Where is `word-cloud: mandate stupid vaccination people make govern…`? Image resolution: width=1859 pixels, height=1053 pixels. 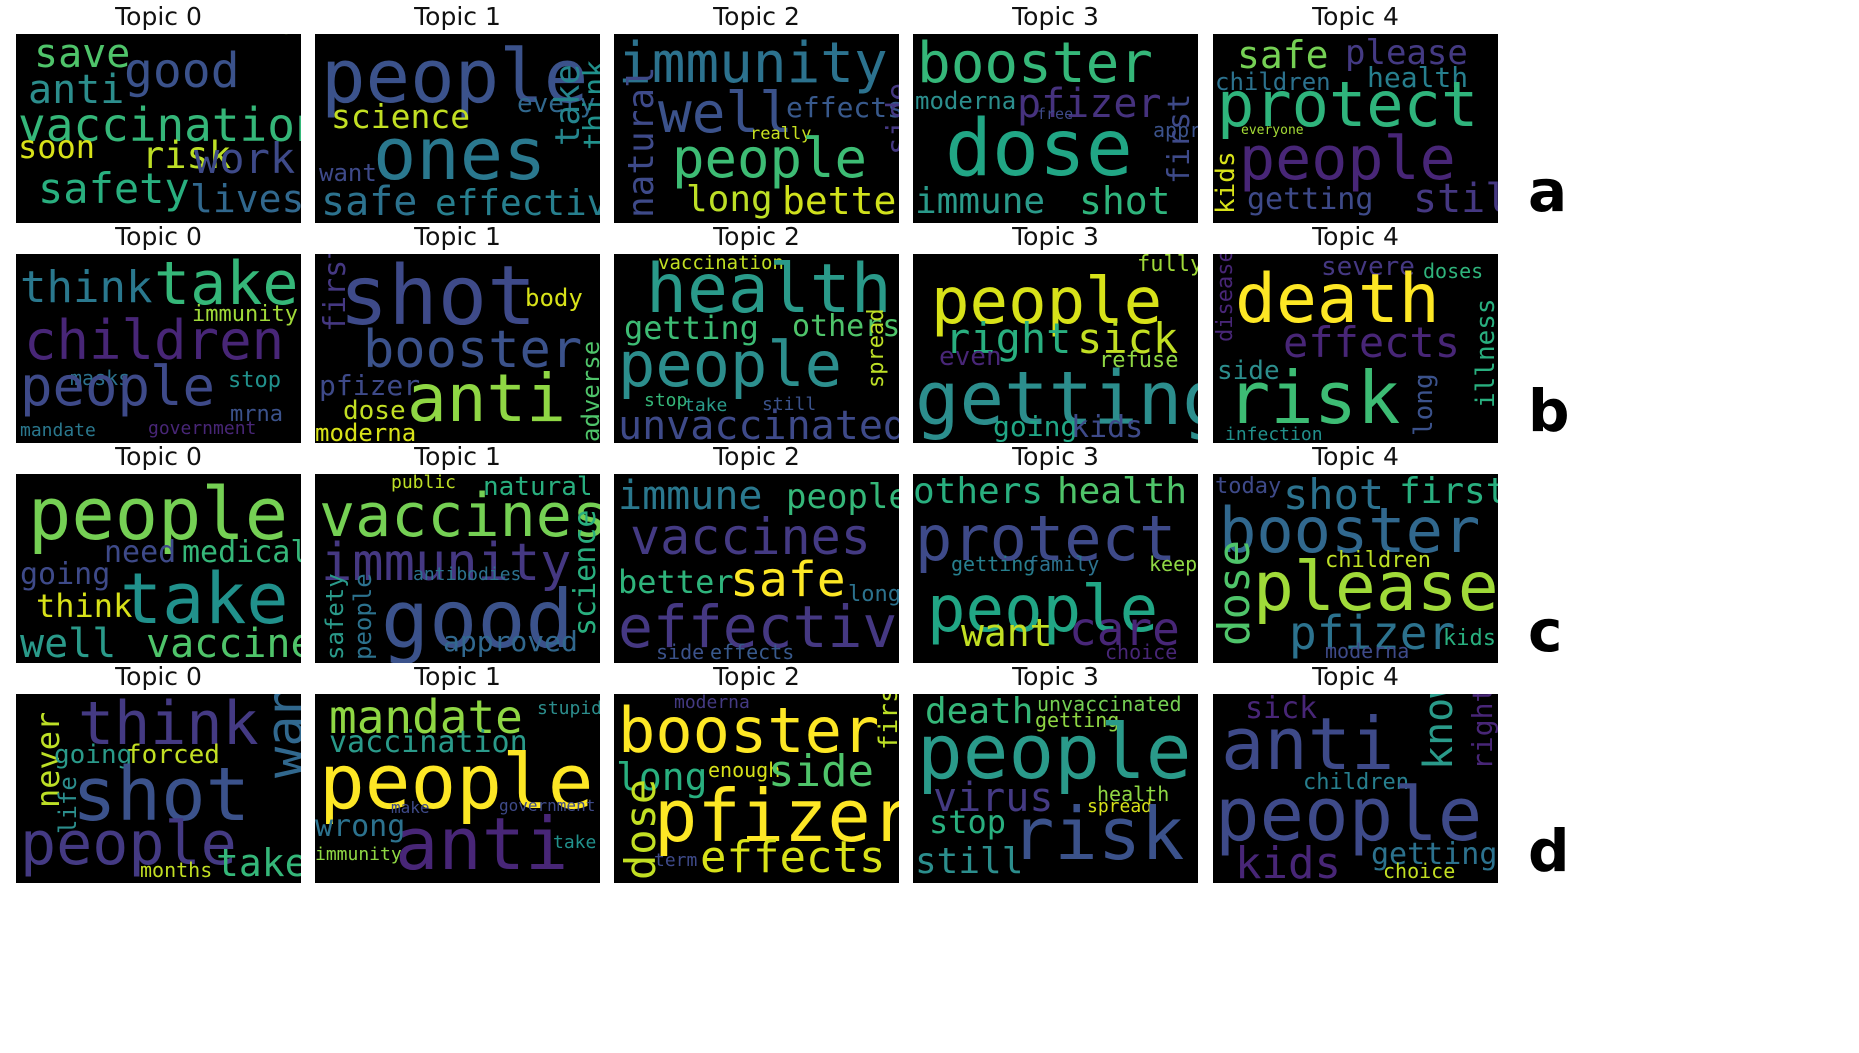
word-cloud: mandate stupid vaccination people make govern… is located at coordinates (457, 788).